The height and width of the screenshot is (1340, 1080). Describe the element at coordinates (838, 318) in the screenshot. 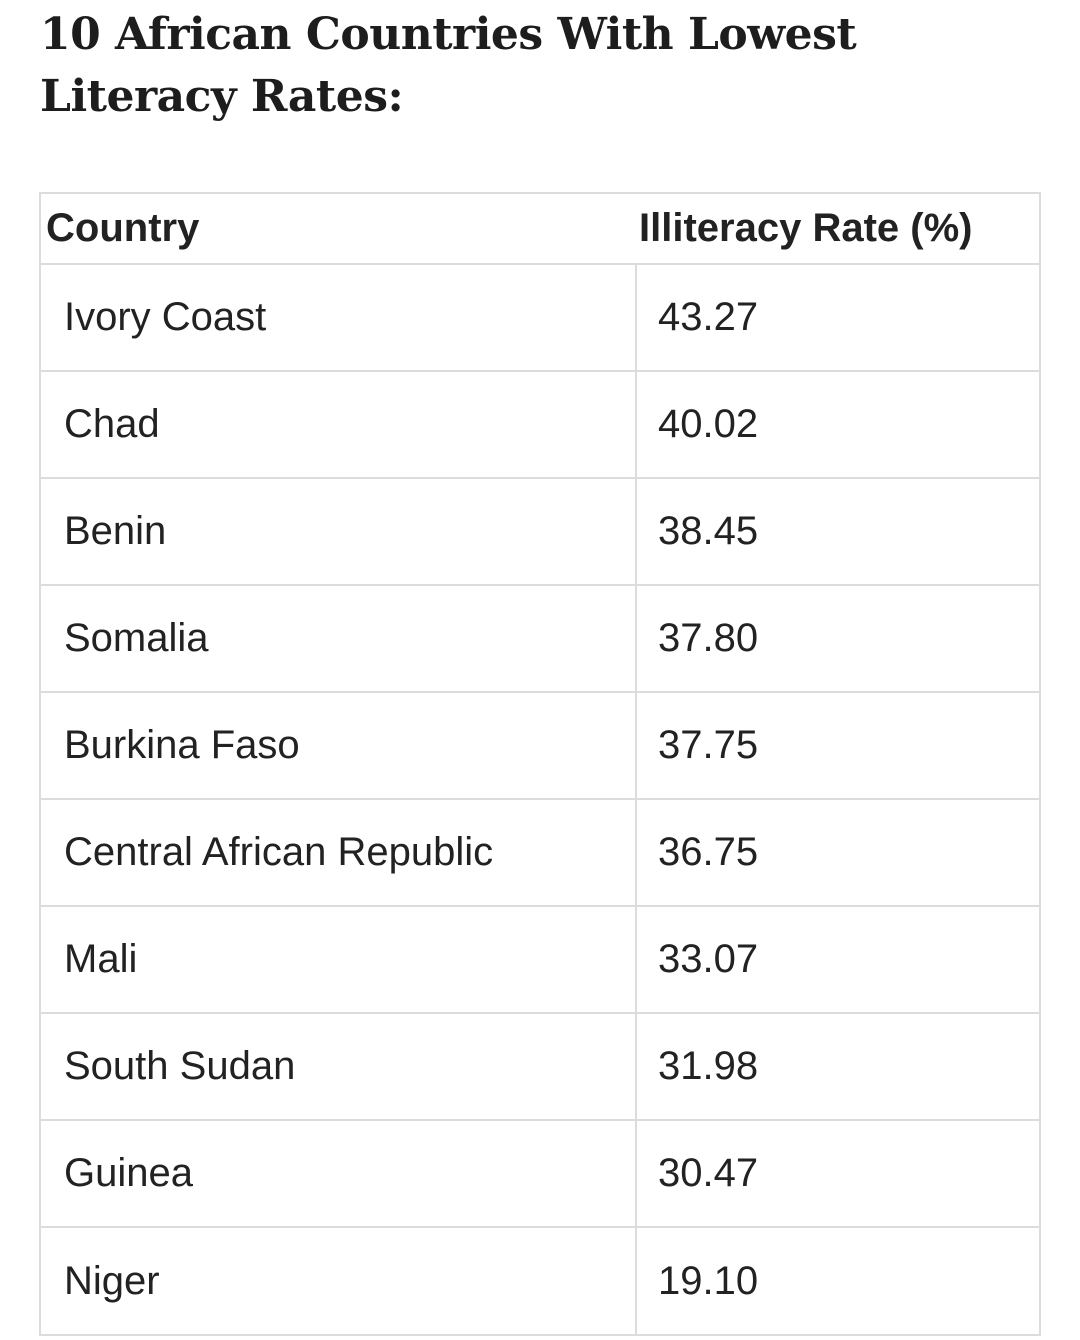

I see `rate-cell: 43.27` at that location.